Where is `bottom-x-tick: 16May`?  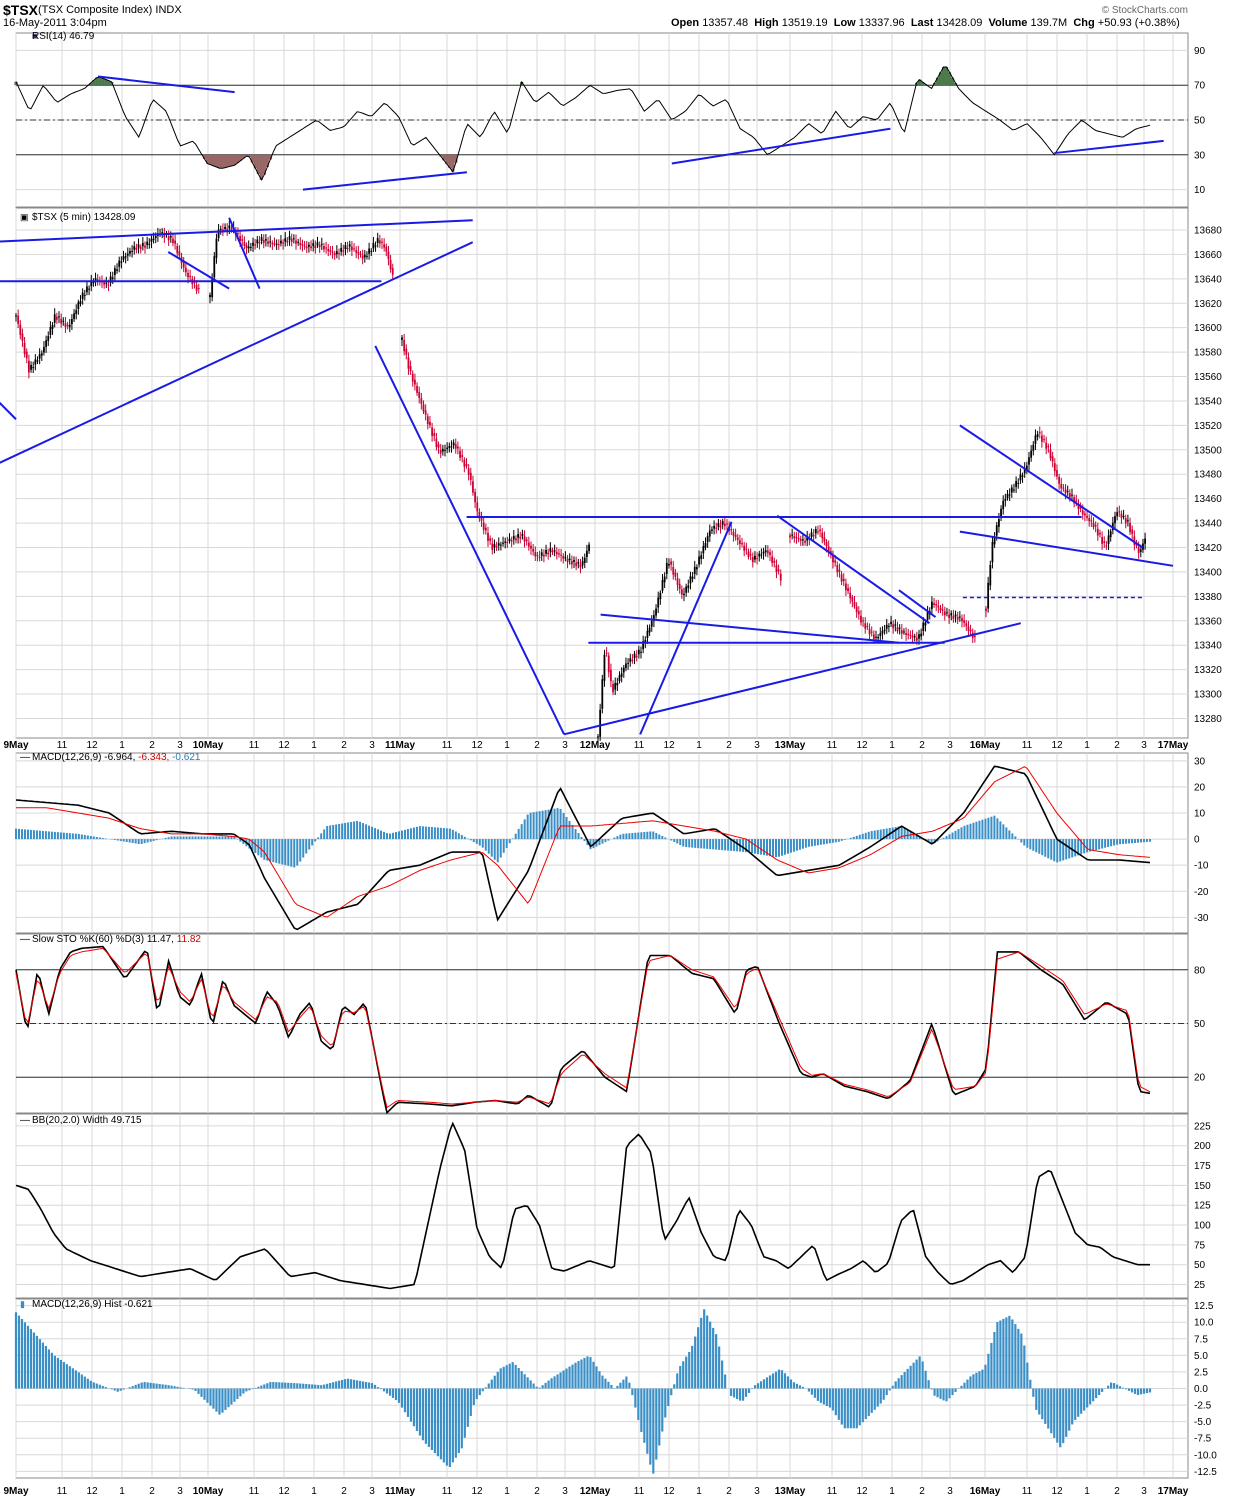
bottom-x-tick: 16May is located at coordinates (985, 1491).